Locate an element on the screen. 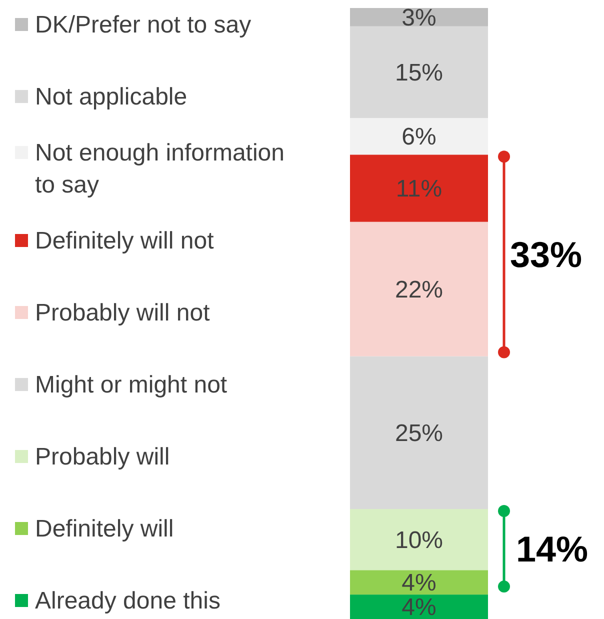 This screenshot has height=619, width=604. data-label: 25% is located at coordinates (419, 434).